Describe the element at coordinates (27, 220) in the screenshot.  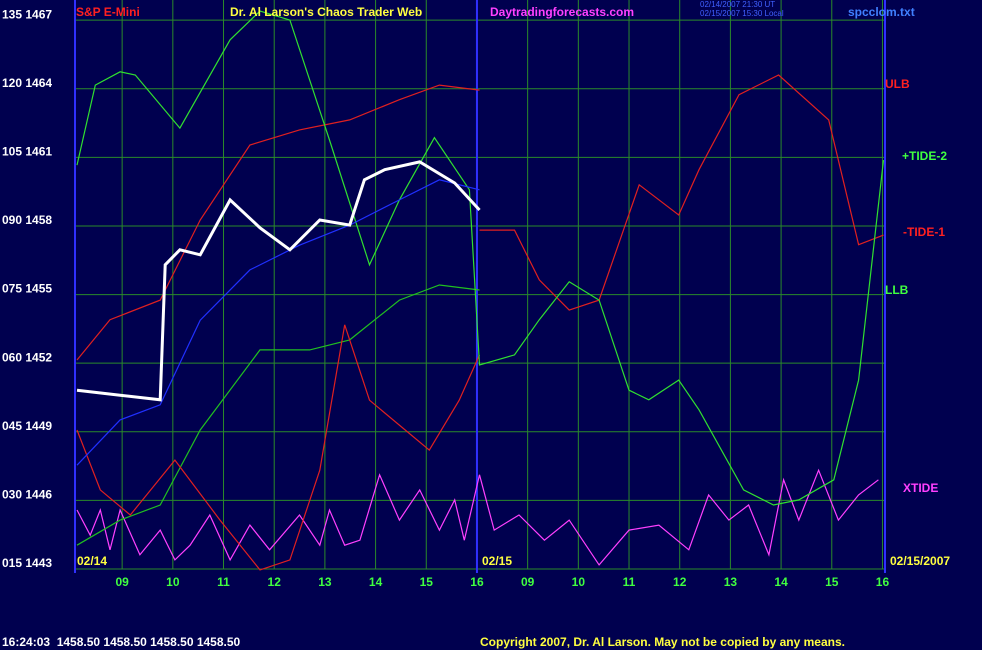
I see `y-tick-label: 090 1458` at that location.